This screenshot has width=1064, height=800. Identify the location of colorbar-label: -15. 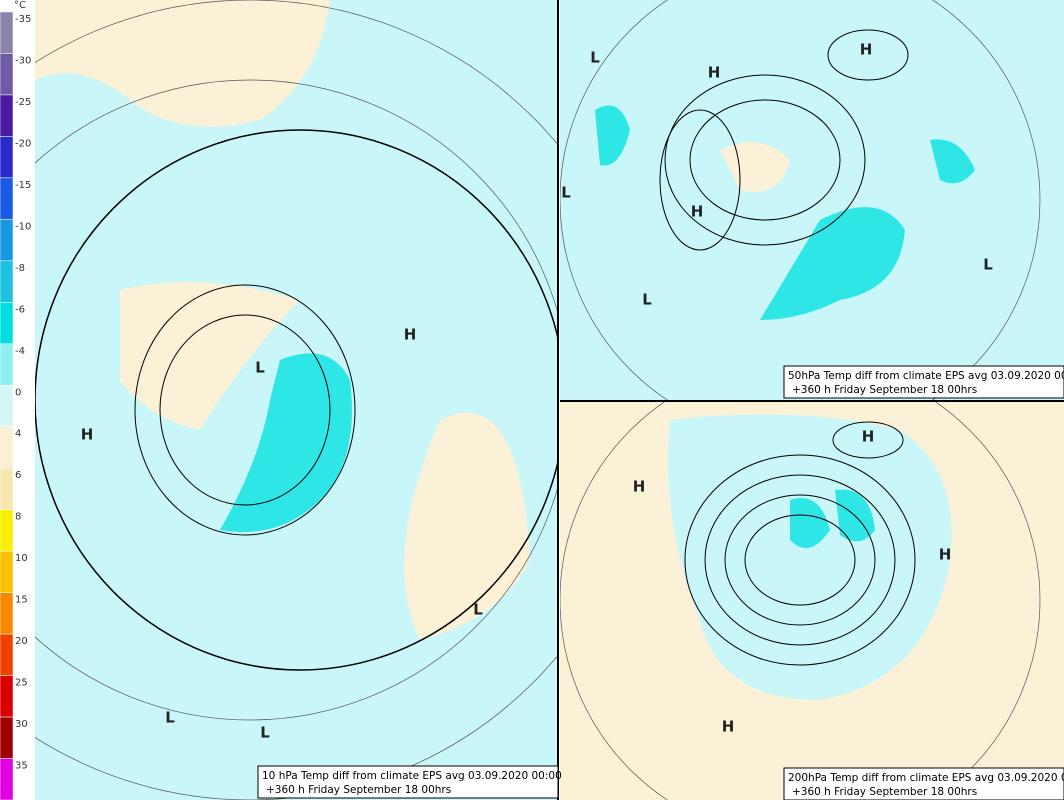
(23, 185).